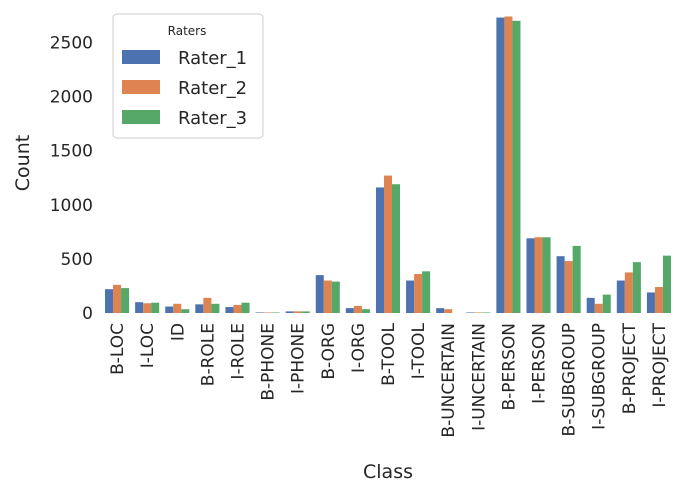 Image resolution: width=681 pixels, height=483 pixels. What do you see at coordinates (178, 332) in the screenshot?
I see `x-tick-label: ID` at bounding box center [178, 332].